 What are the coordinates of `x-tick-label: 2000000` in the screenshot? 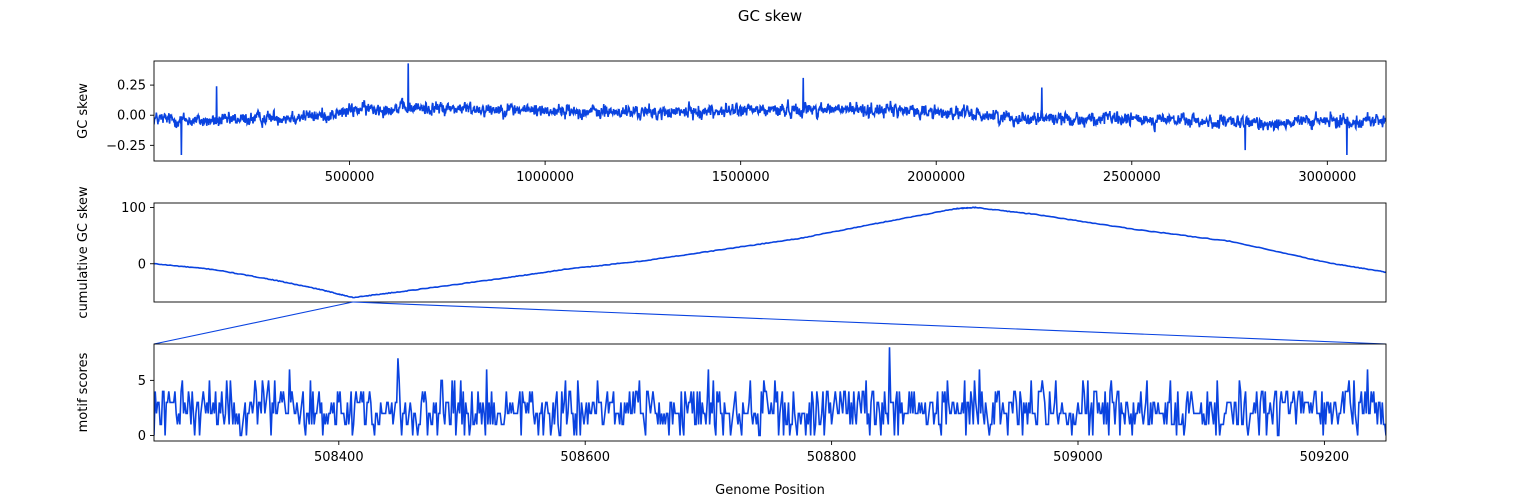 It's located at (936, 177).